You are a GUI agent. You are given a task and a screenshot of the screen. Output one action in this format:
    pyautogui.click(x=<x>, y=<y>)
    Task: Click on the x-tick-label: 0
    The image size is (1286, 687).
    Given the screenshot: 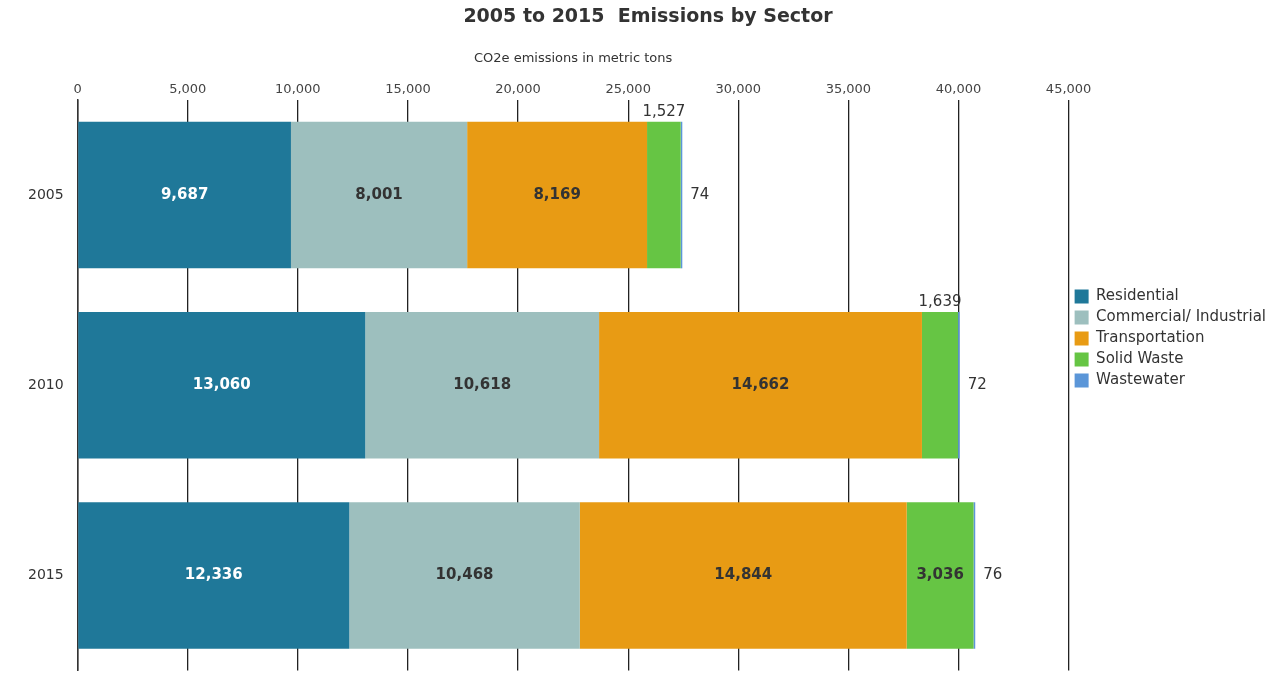 What is the action you would take?
    pyautogui.click(x=77, y=88)
    